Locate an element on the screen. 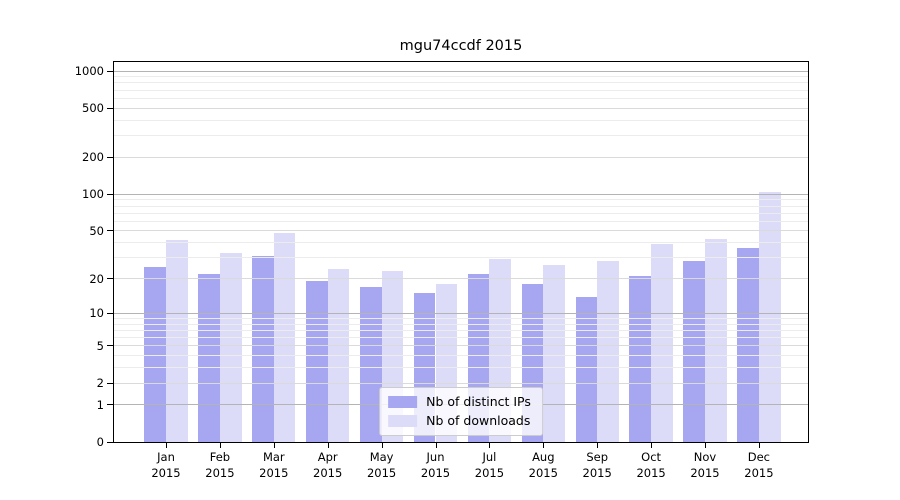  y-tick-label: 100 is located at coordinates (93, 194).